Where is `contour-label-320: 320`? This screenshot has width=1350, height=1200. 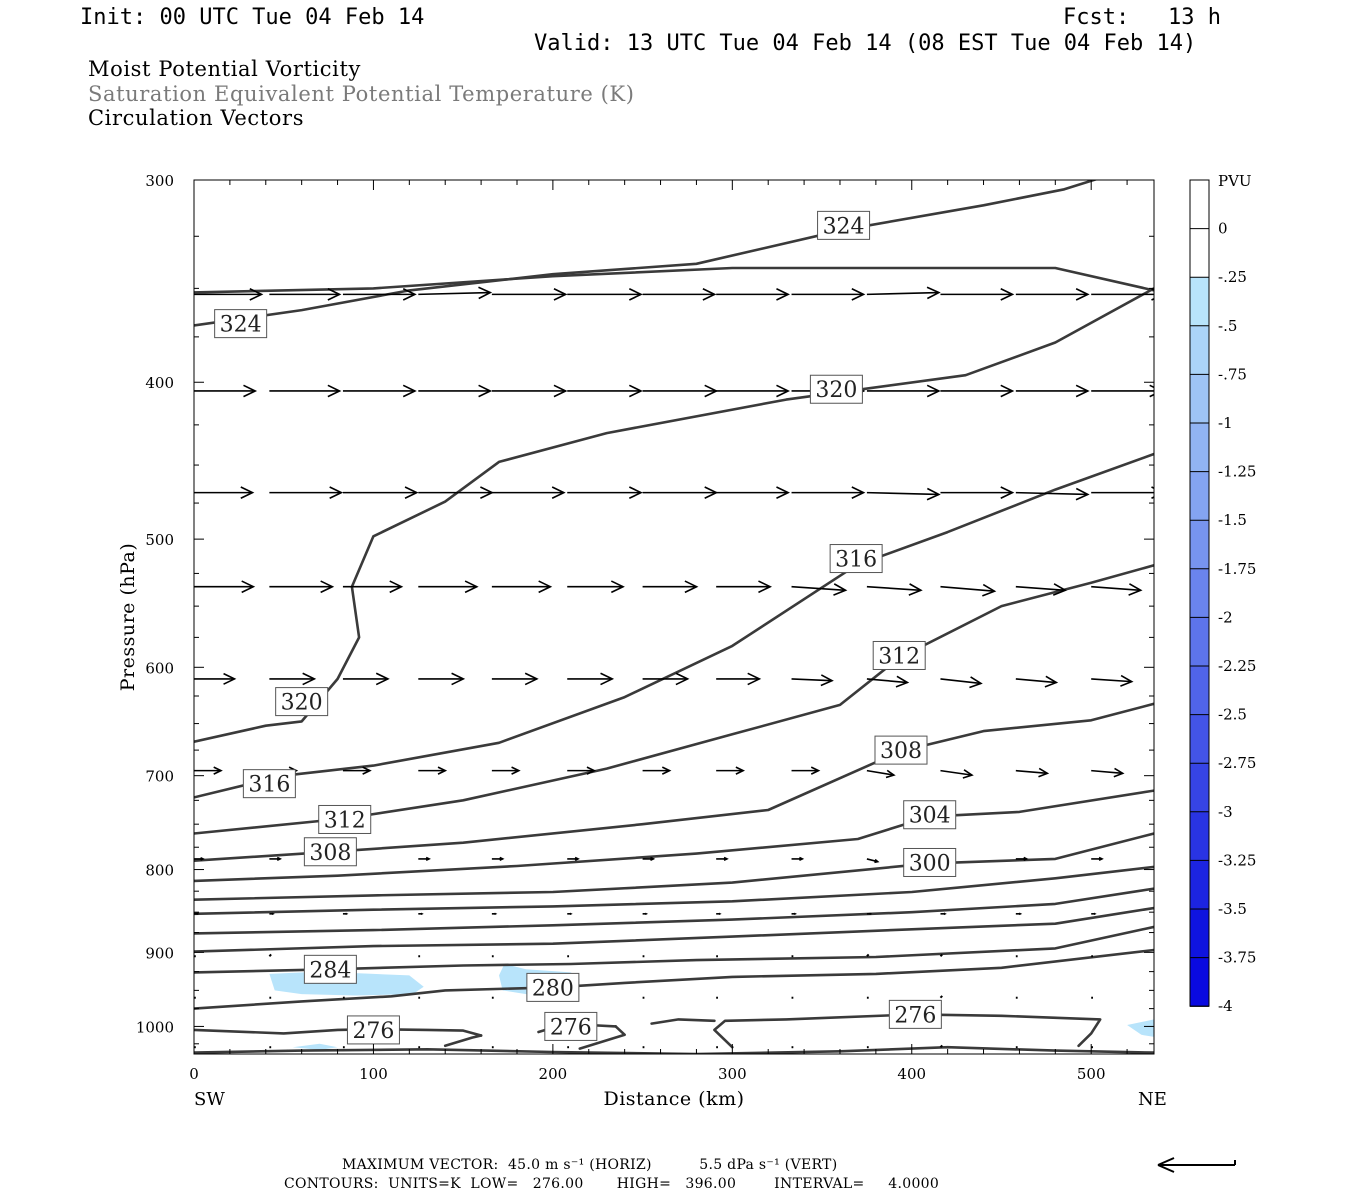
contour-label-320: 320 is located at coordinates (836, 389).